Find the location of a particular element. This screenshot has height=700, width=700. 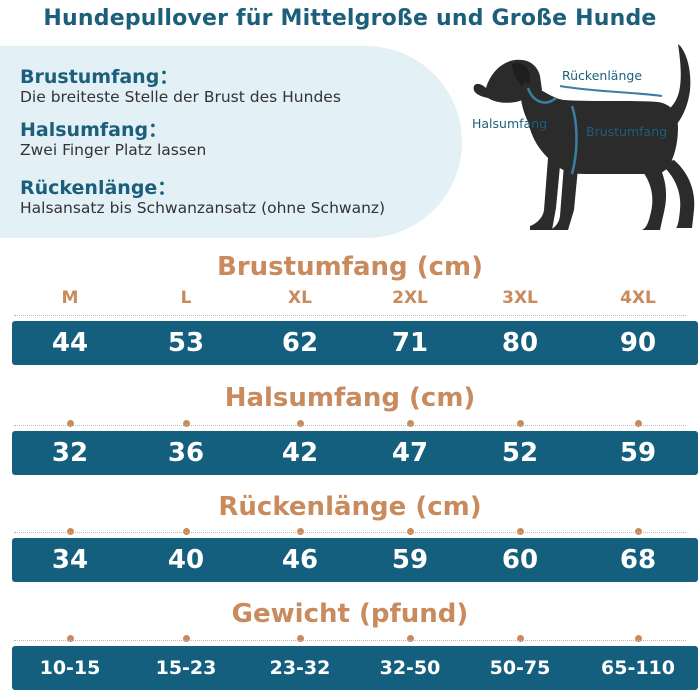

value-cell-xl: 23-32 is located at coordinates (300, 668).